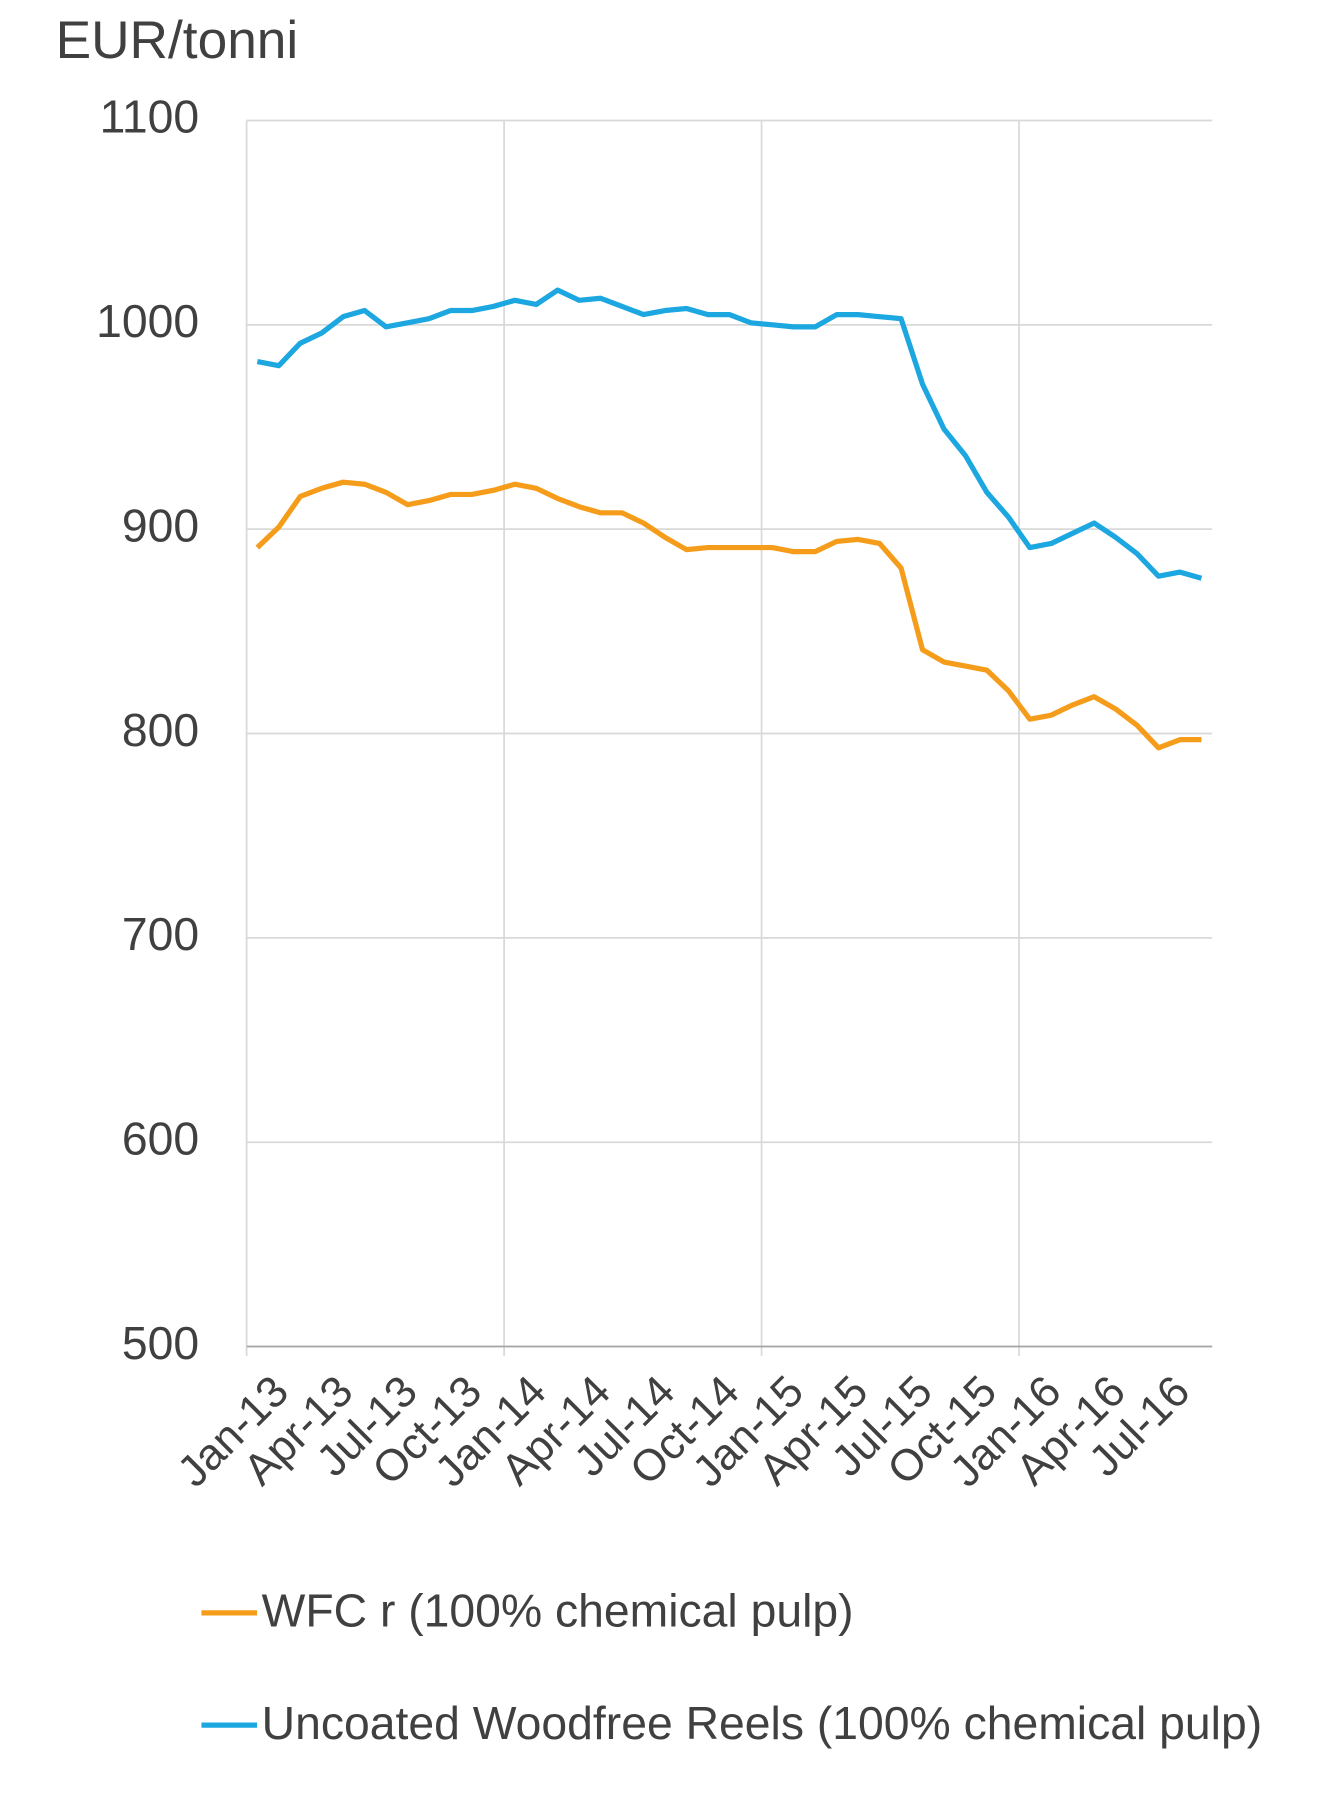 The image size is (1343, 1819). Describe the element at coordinates (160, 1343) in the screenshot. I see `y-tick-label: 500` at that location.